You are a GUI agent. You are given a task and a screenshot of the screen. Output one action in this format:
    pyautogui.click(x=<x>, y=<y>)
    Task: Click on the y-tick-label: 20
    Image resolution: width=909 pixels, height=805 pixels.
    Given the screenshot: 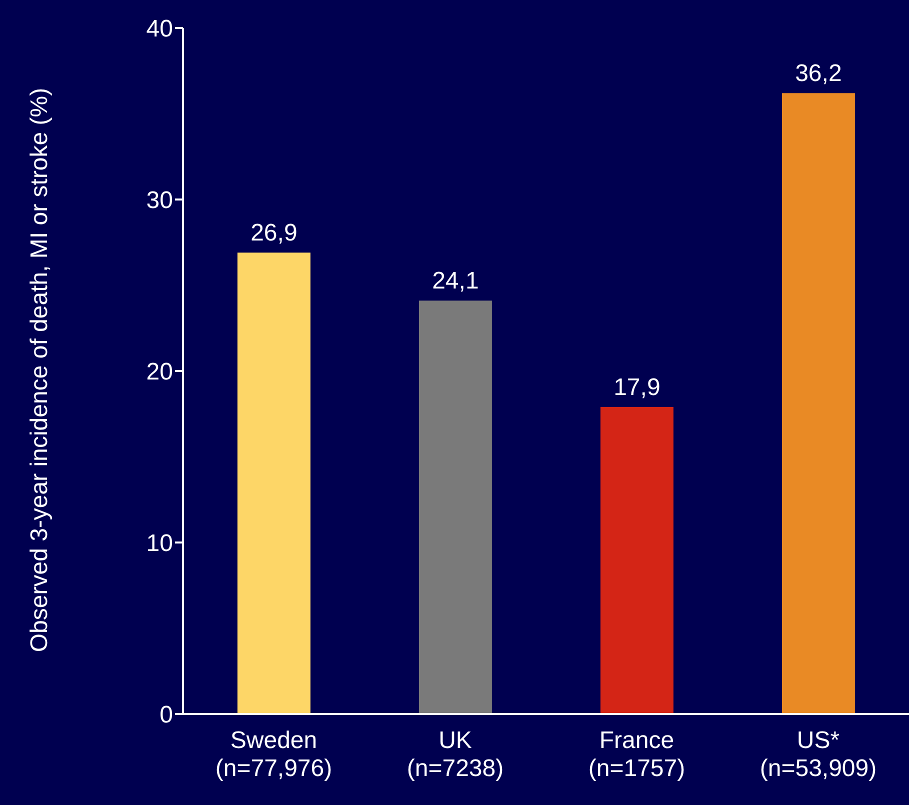 What is the action you would take?
    pyautogui.click(x=159, y=372)
    